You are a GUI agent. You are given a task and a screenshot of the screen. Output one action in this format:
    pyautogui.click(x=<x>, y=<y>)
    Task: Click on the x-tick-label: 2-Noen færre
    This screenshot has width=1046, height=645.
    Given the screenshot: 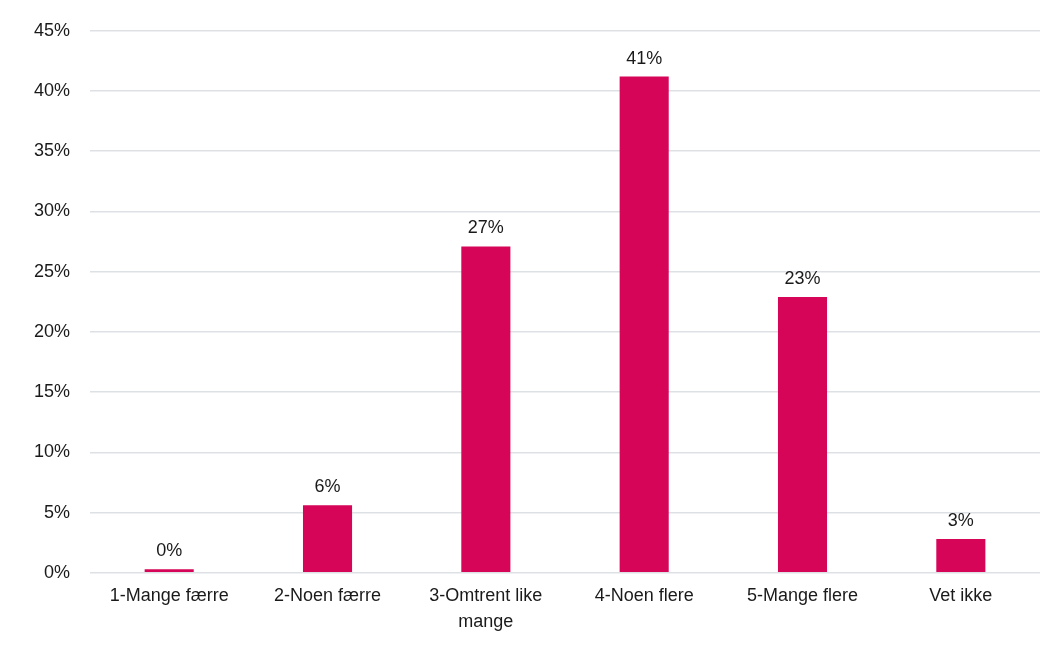 What is the action you would take?
    pyautogui.click(x=328, y=594)
    